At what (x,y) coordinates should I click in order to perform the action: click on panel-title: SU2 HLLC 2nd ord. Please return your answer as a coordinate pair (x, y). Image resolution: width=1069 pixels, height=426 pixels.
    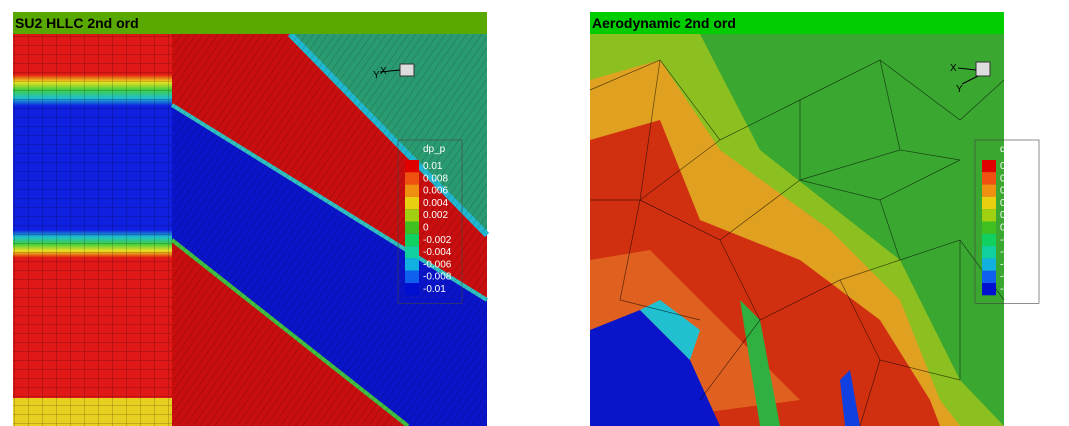
    Looking at the image, I should click on (77, 23).